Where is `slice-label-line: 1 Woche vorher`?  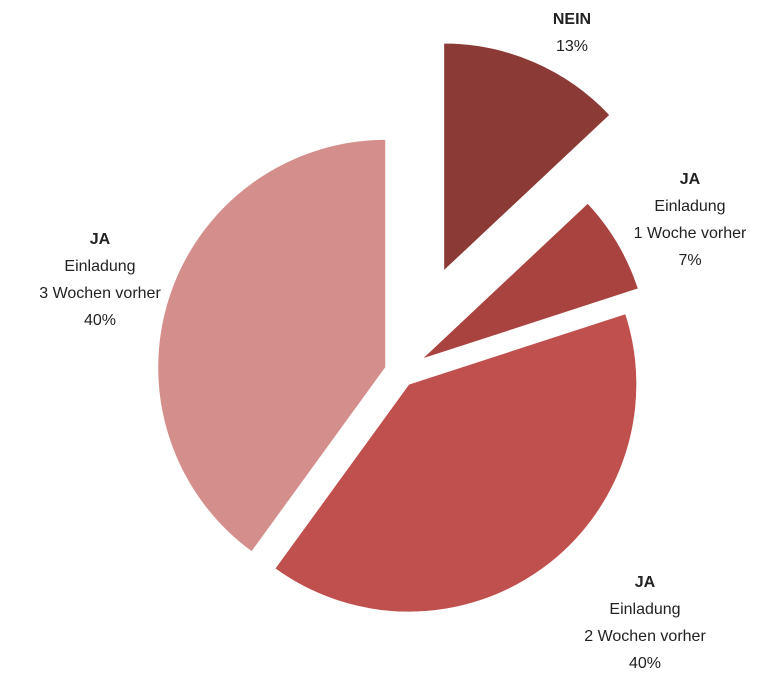
slice-label-line: 1 Woche vorher is located at coordinates (690, 233).